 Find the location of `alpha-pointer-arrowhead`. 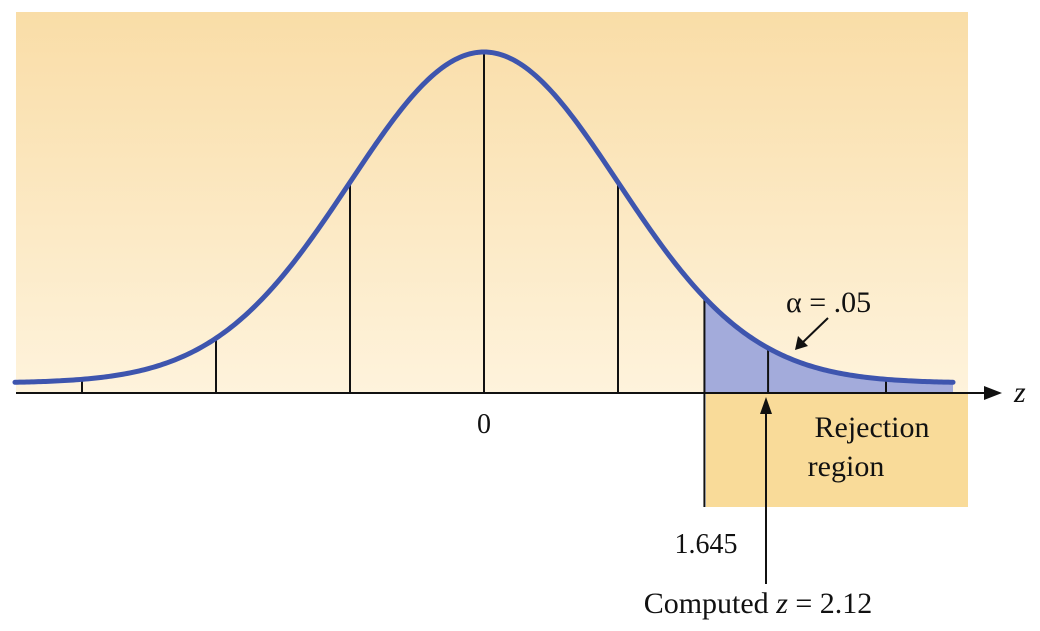

alpha-pointer-arrowhead is located at coordinates (801, 343).